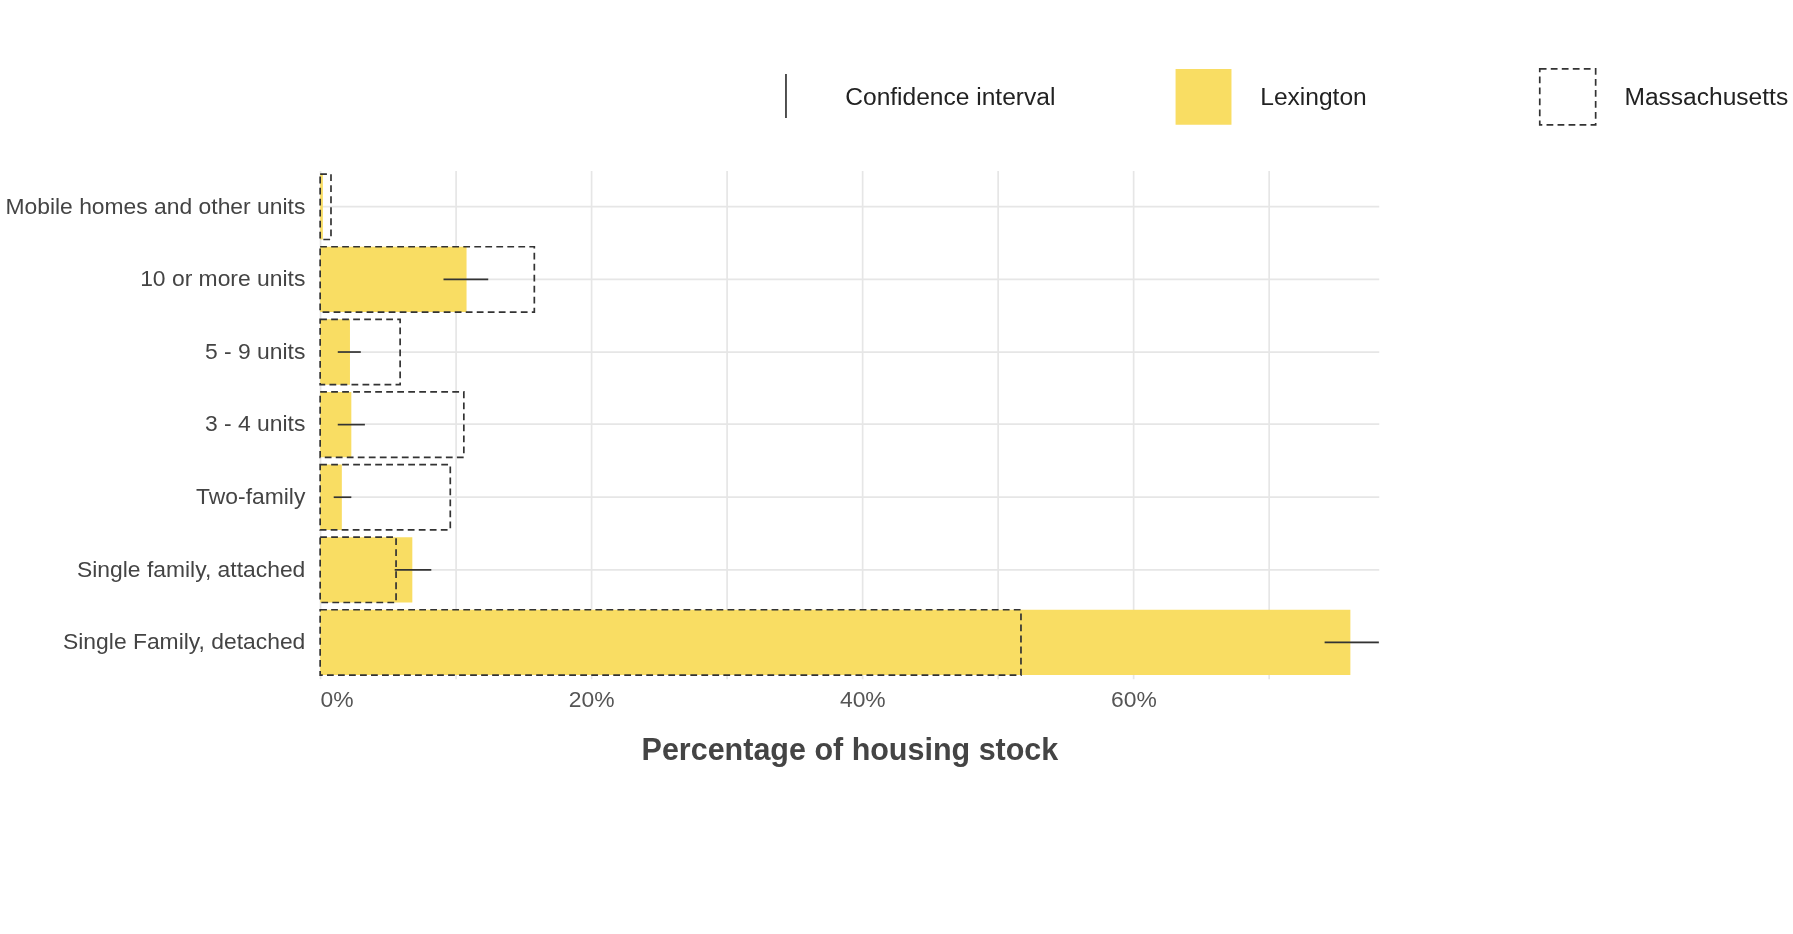 The width and height of the screenshot is (1793, 934). I want to click on y-tick-label: Mobile homes and other units, so click(155, 205).